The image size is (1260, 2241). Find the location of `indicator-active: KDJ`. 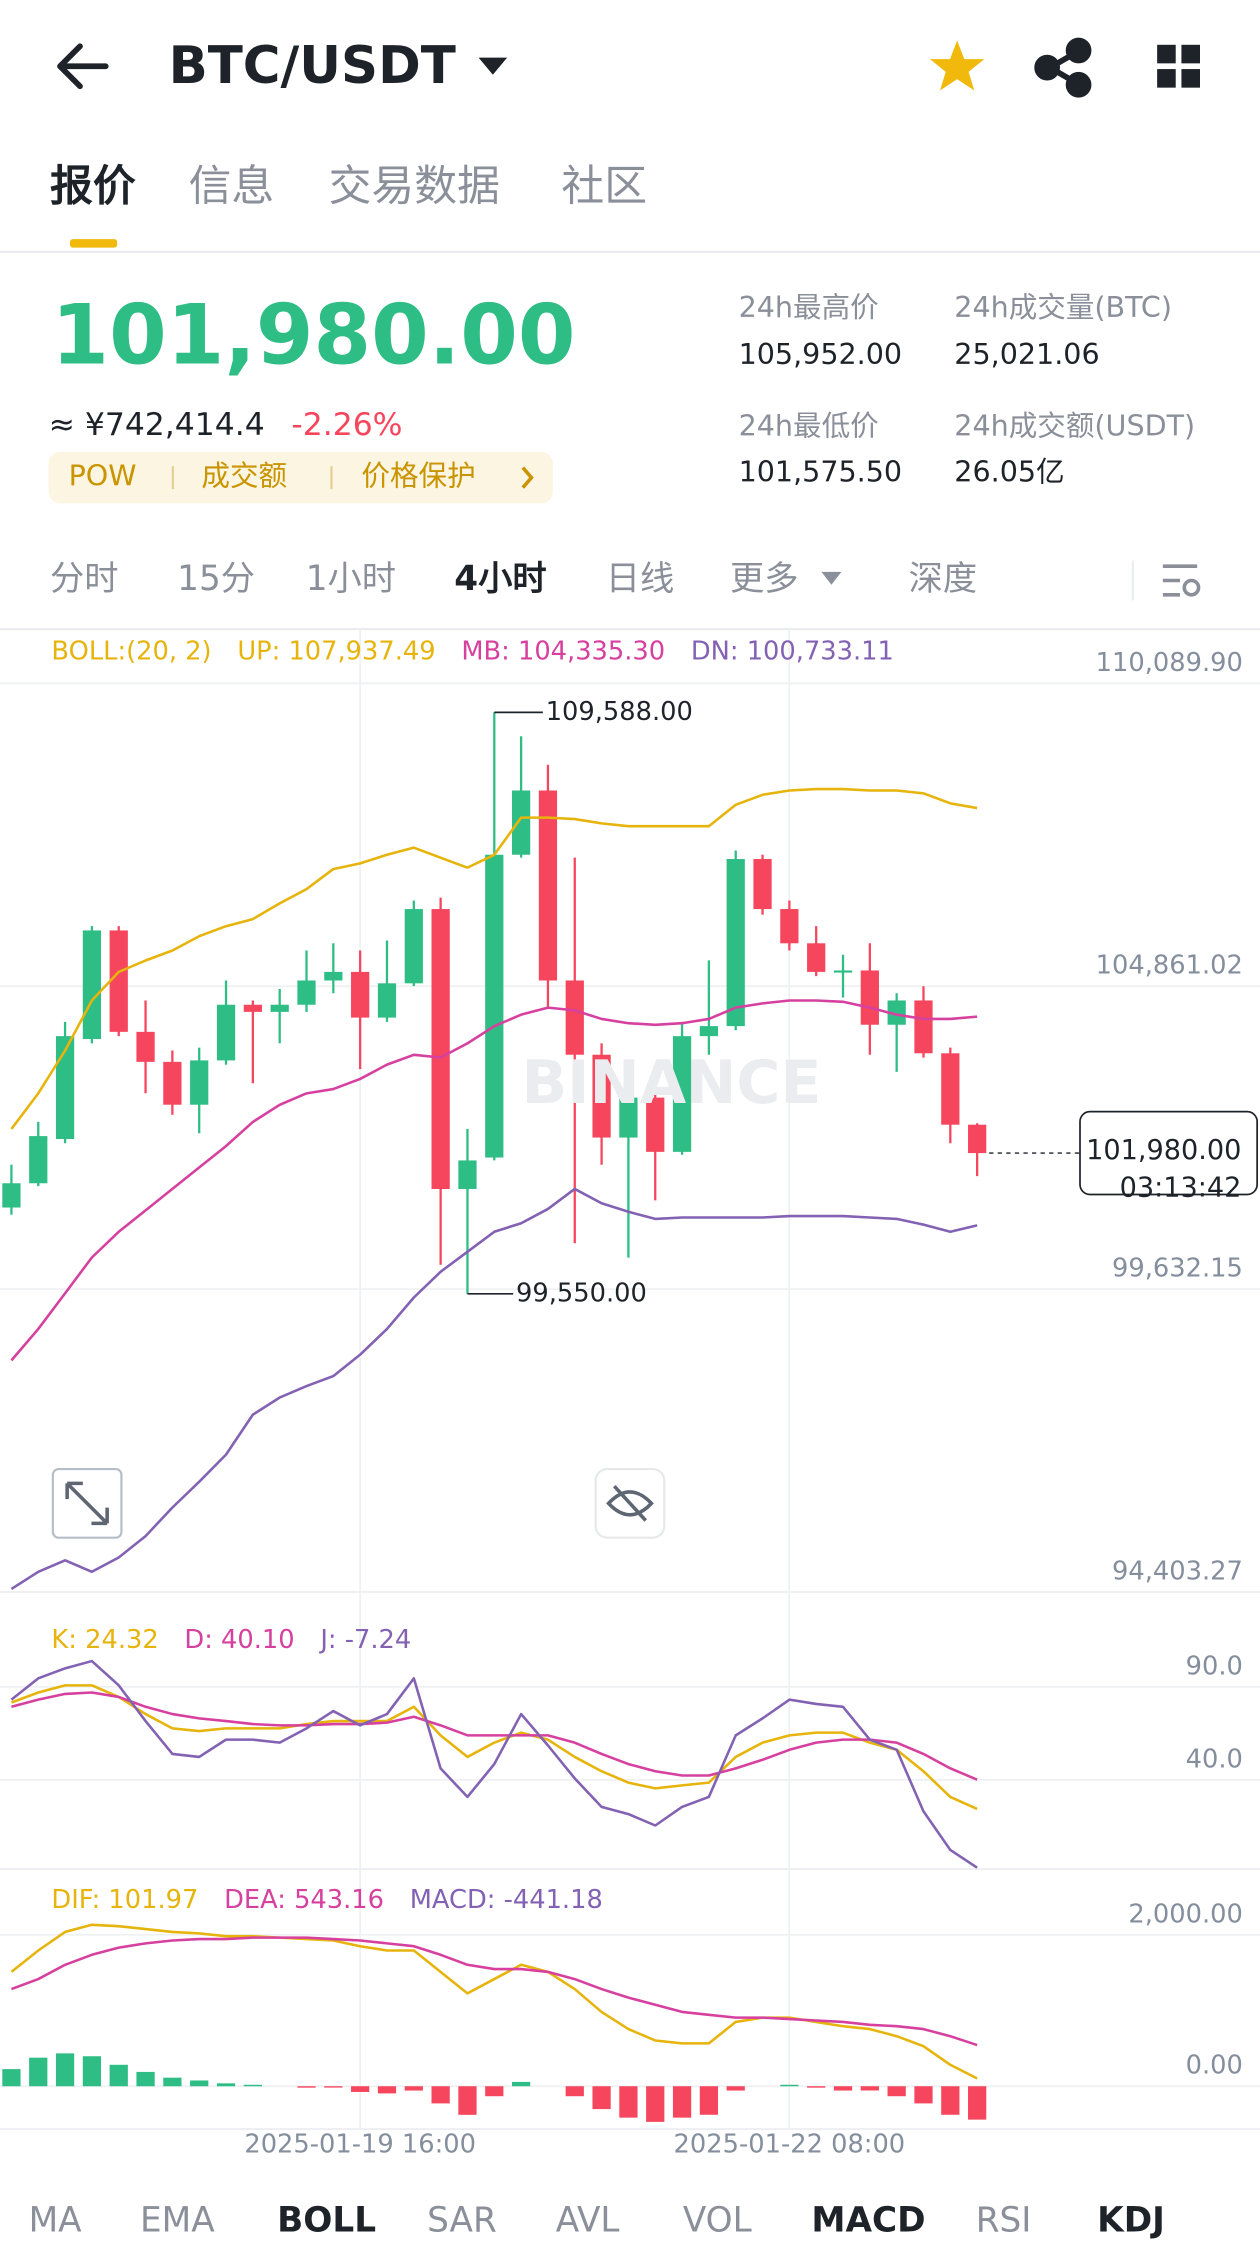

indicator-active: KDJ is located at coordinates (1131, 2220).